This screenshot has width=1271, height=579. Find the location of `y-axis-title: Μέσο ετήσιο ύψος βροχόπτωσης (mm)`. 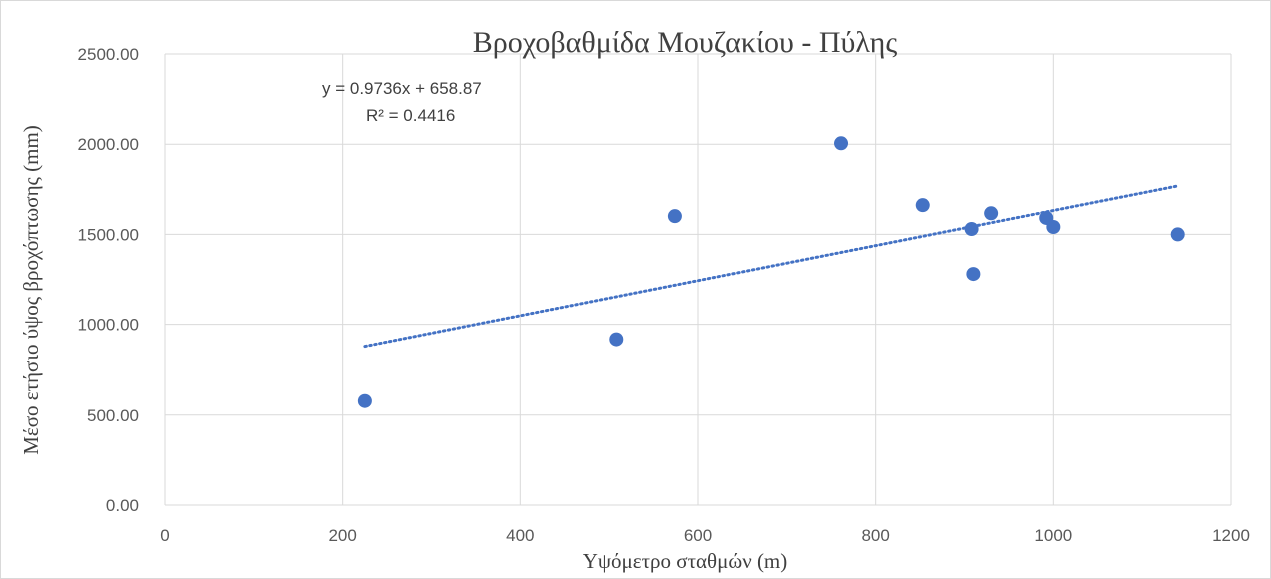

y-axis-title: Μέσο ετήσιο ύψος βροχόπτωσης (mm) is located at coordinates (31, 290).